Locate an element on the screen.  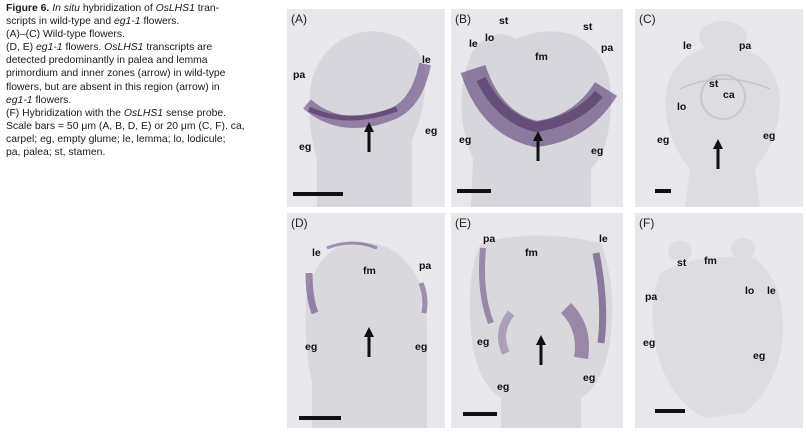
panel-d: (D) le fm pa eg eg is located at coordinates (366, 320).